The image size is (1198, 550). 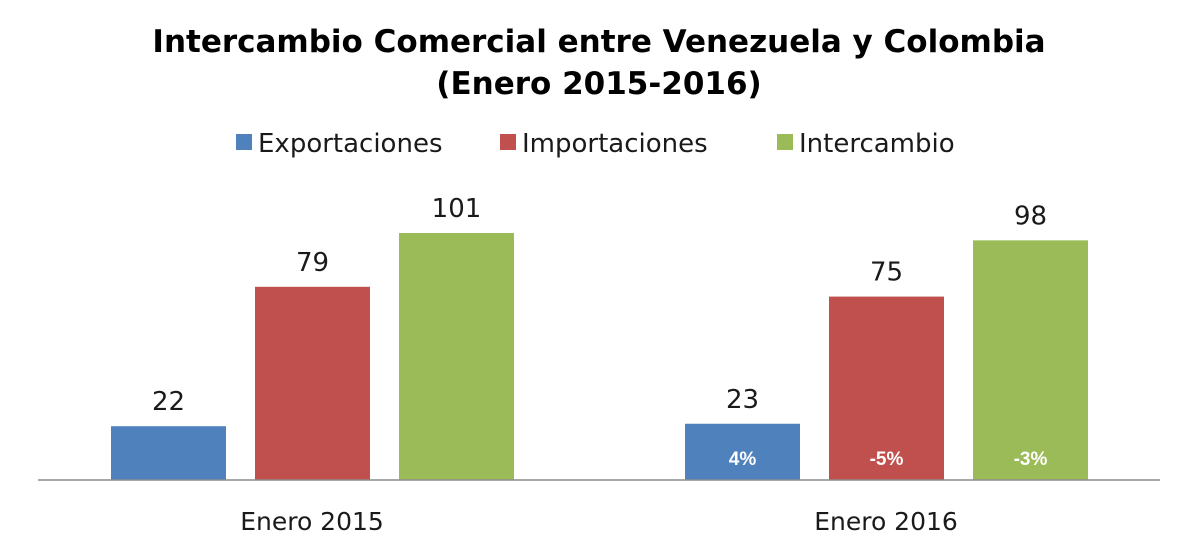 What do you see at coordinates (1031, 459) in the screenshot?
I see `change-label-intercambio-enero-2016: -3%` at bounding box center [1031, 459].